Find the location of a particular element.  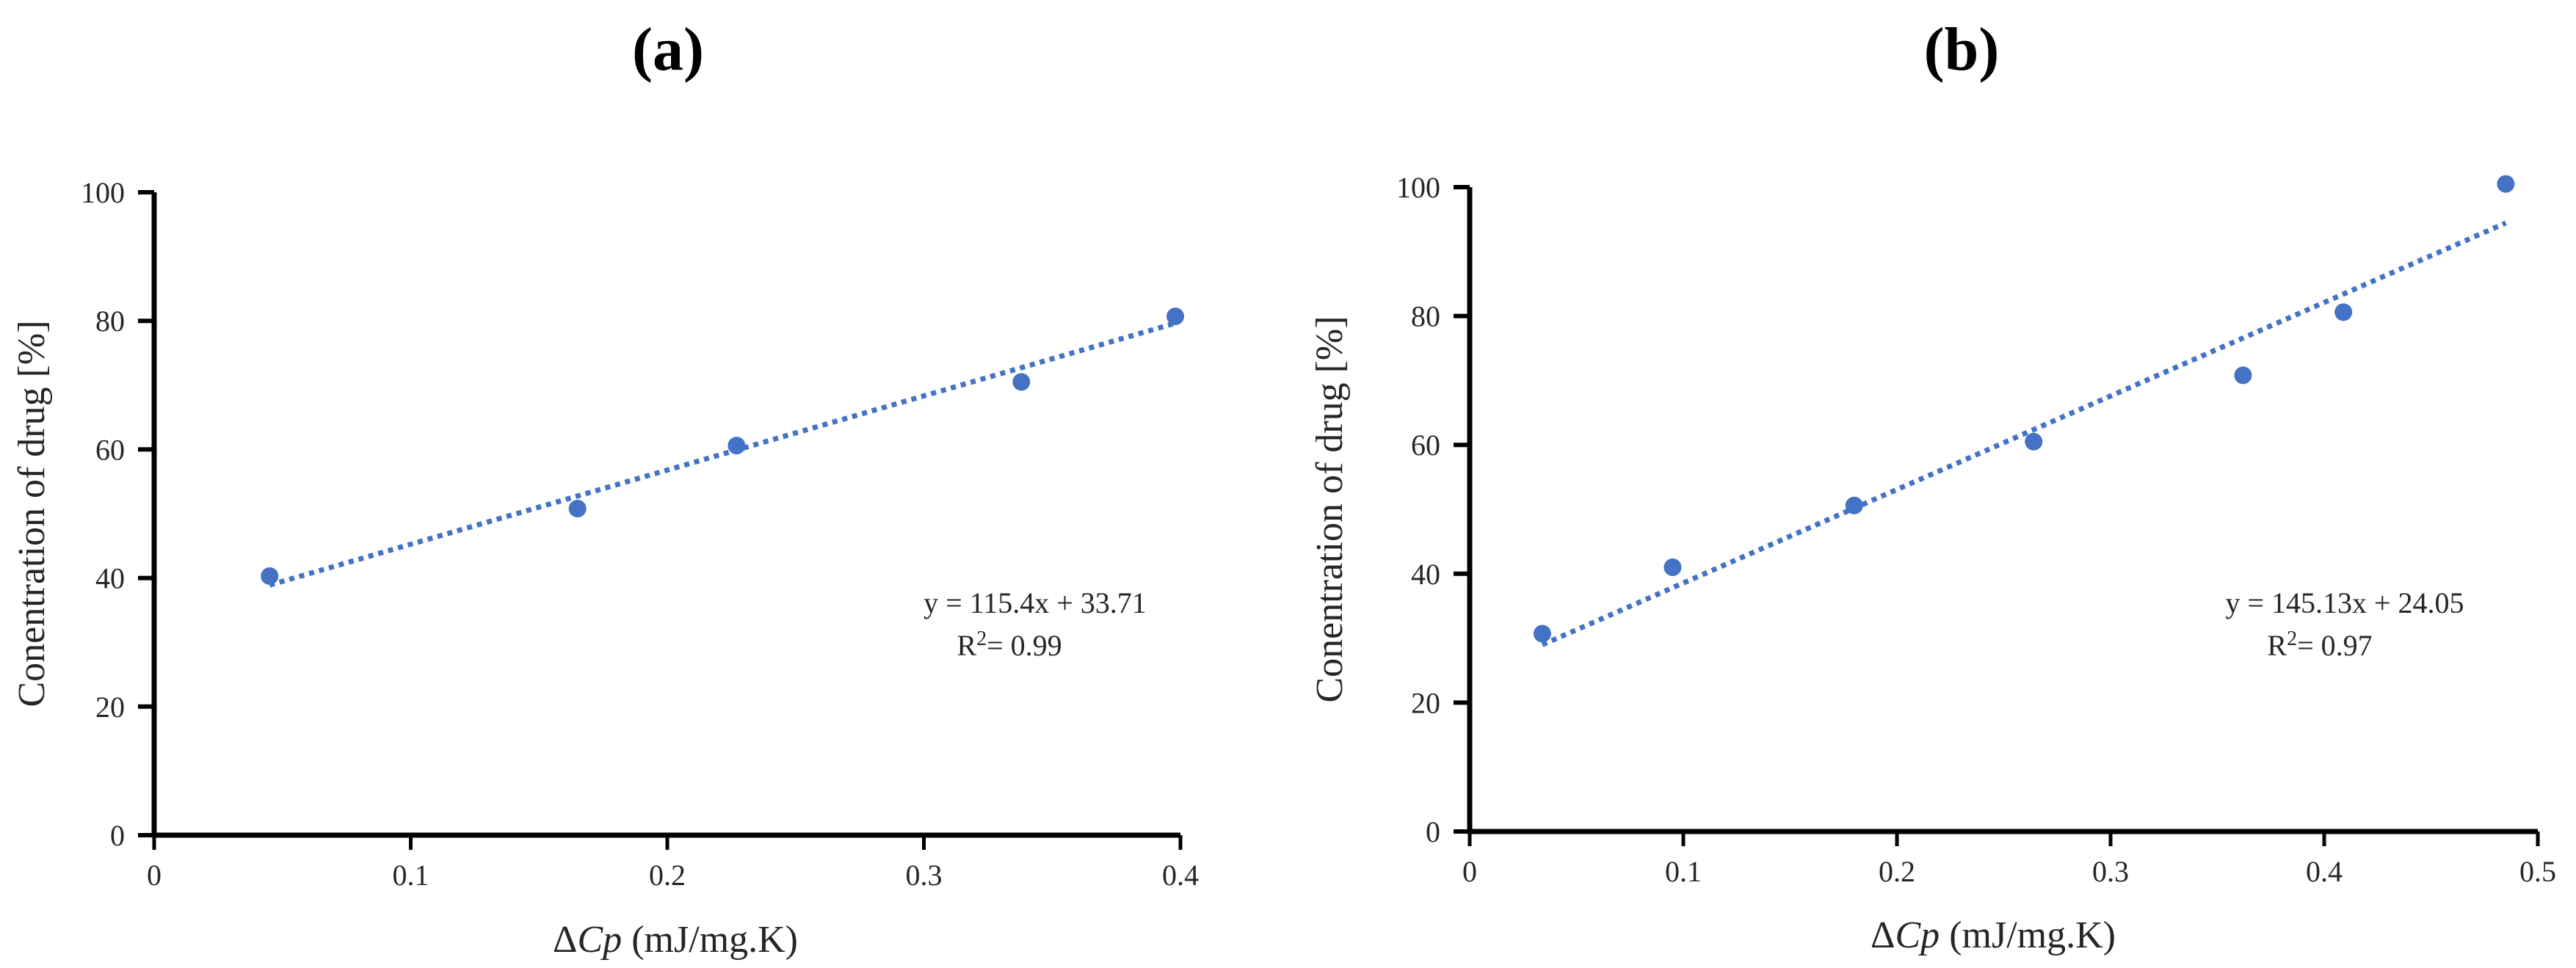

y-tick-label-b-0: 0 is located at coordinates (1433, 831).